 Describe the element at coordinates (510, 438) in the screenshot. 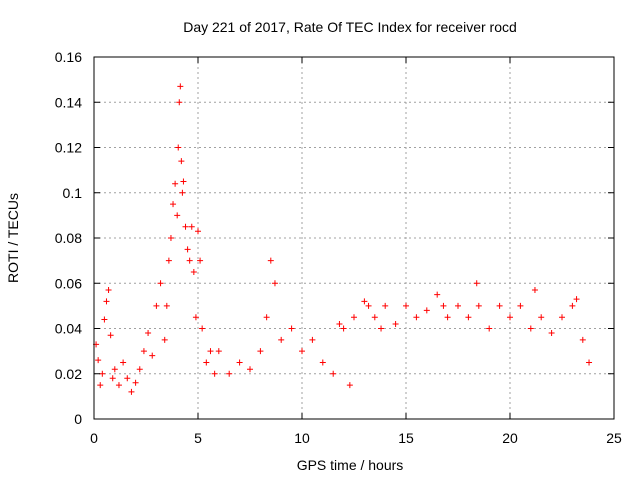

I see `x-tick-label: 20` at that location.